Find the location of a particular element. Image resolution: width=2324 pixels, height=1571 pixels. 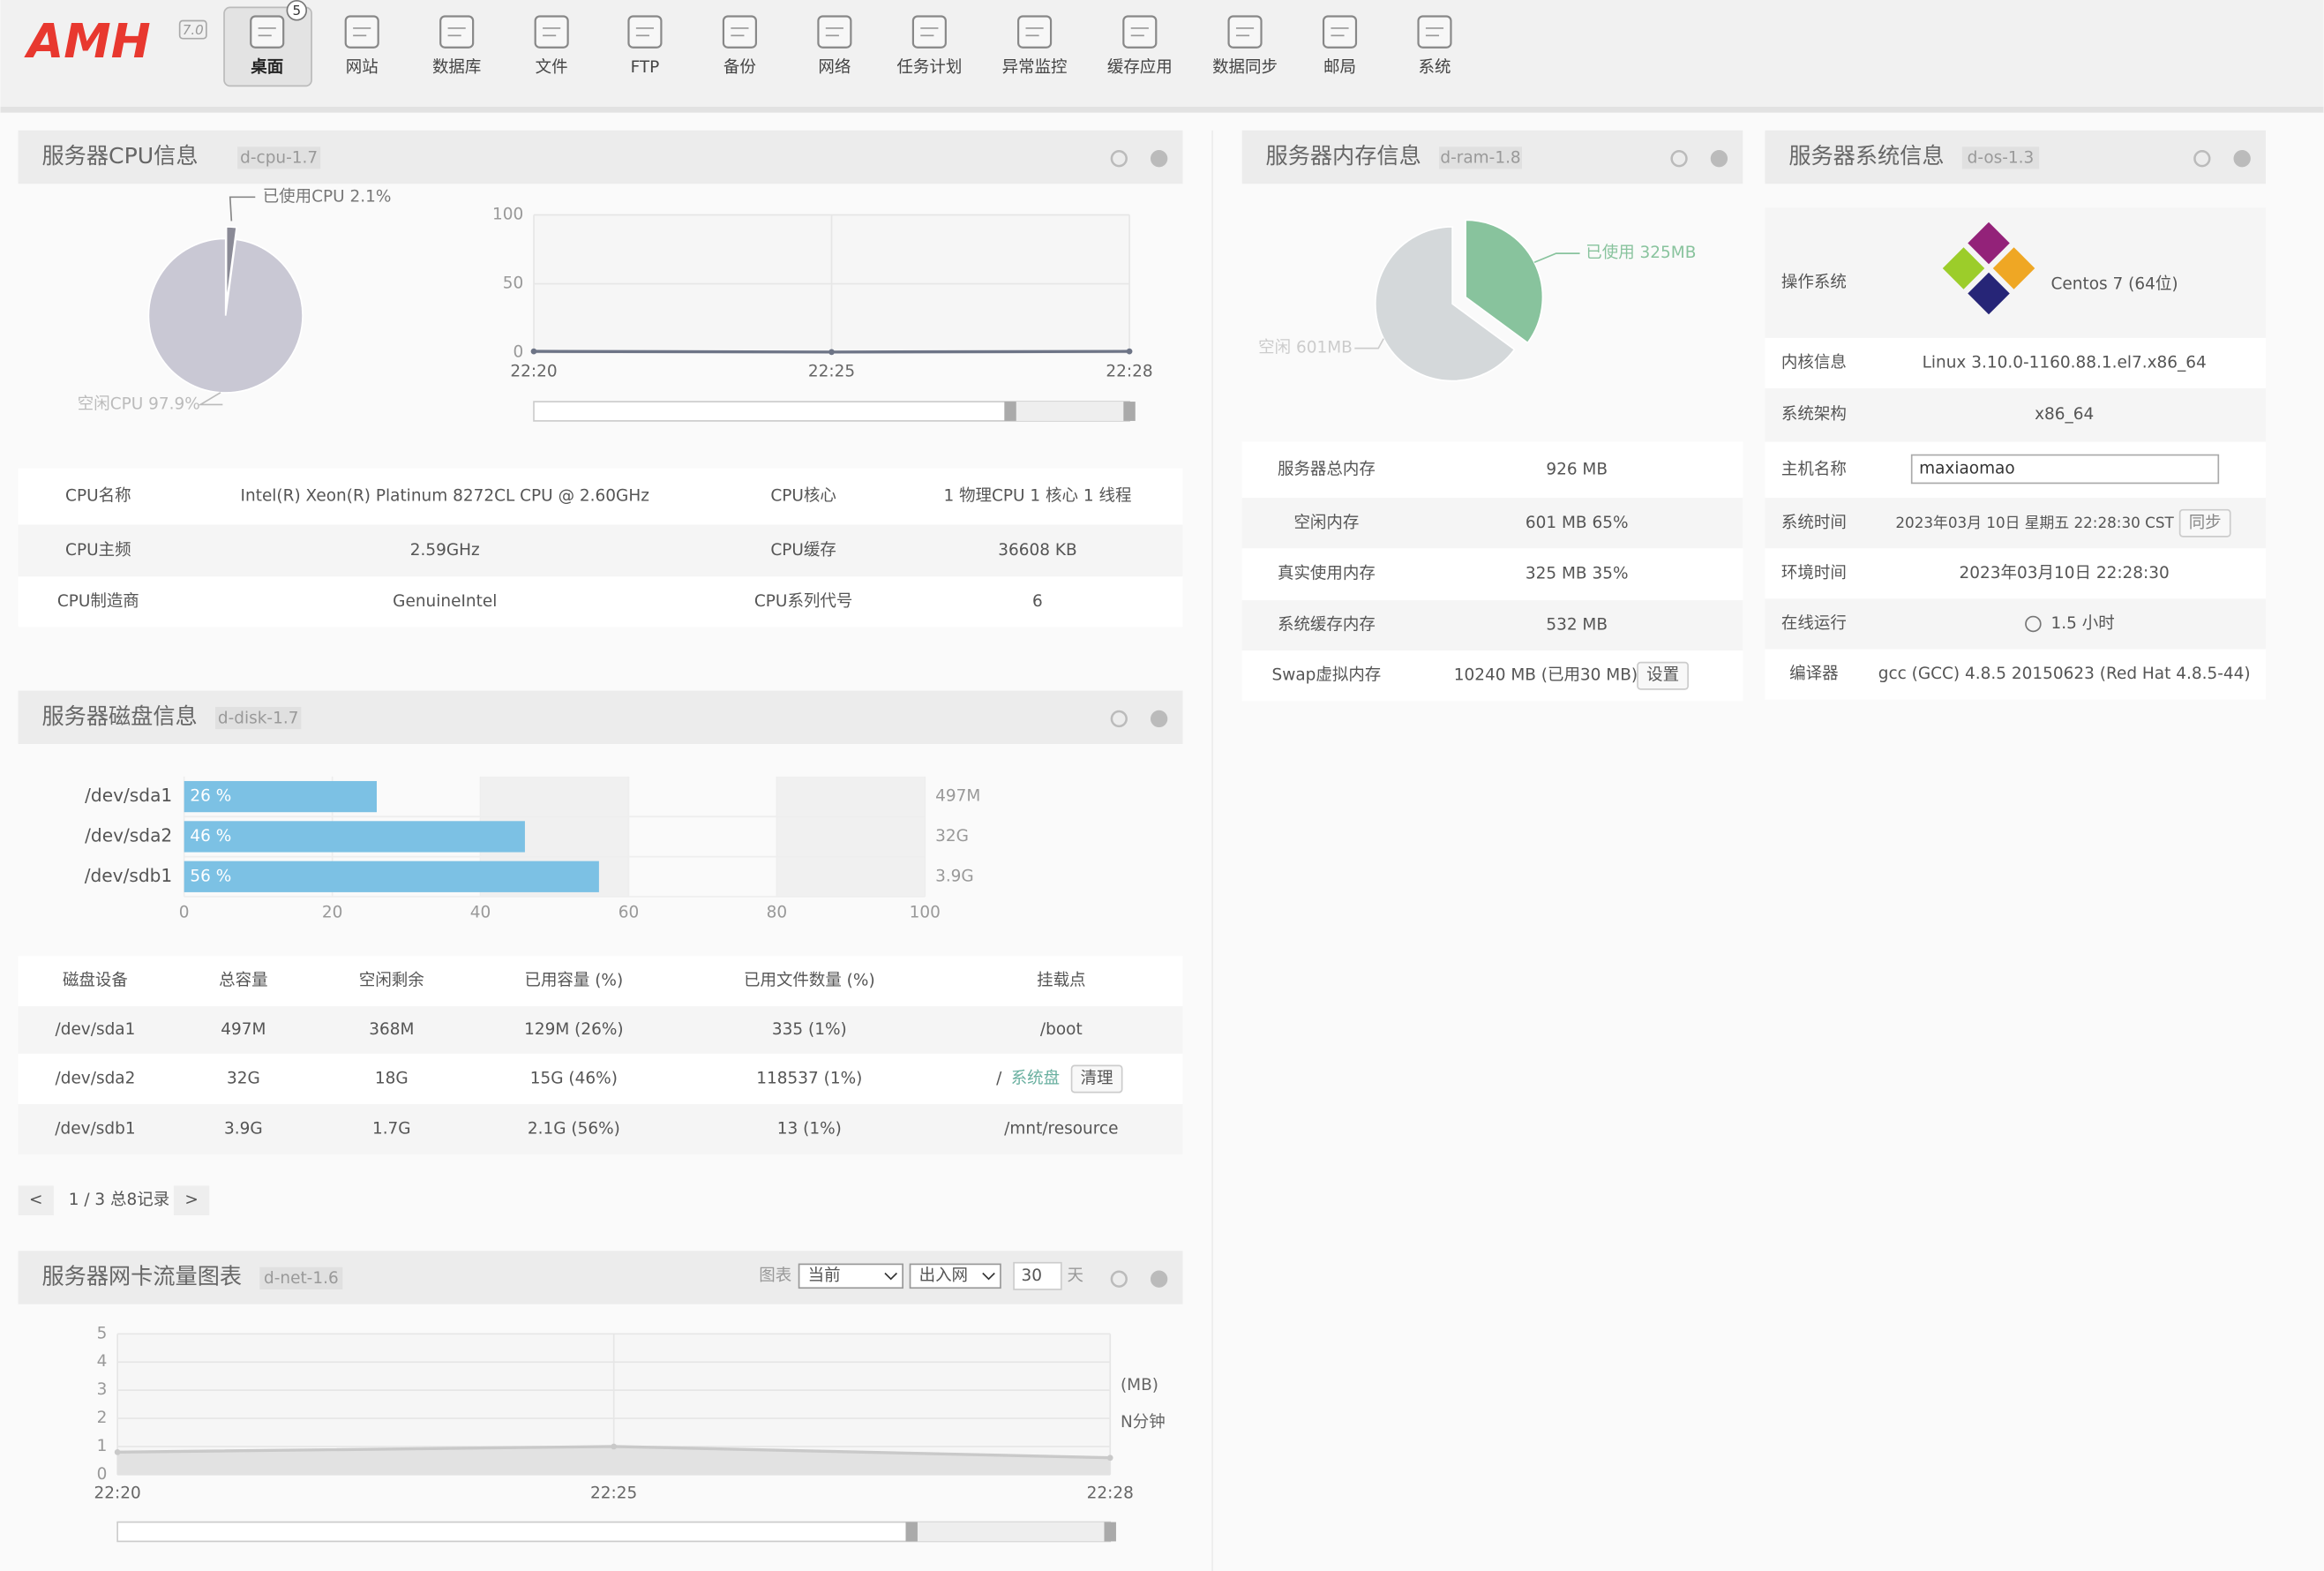

version: 7.0 is located at coordinates (193, 30).